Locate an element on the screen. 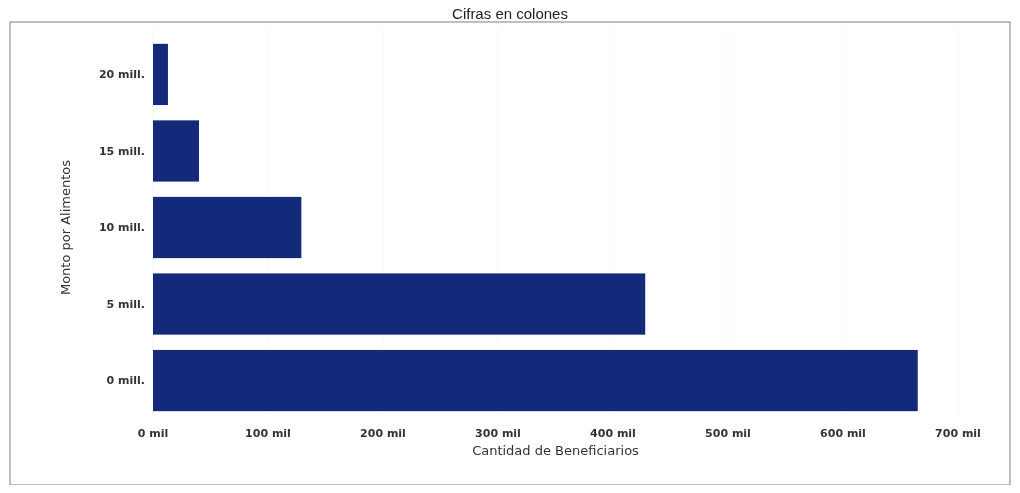  x-tick-label: 300 mil is located at coordinates (498, 433).